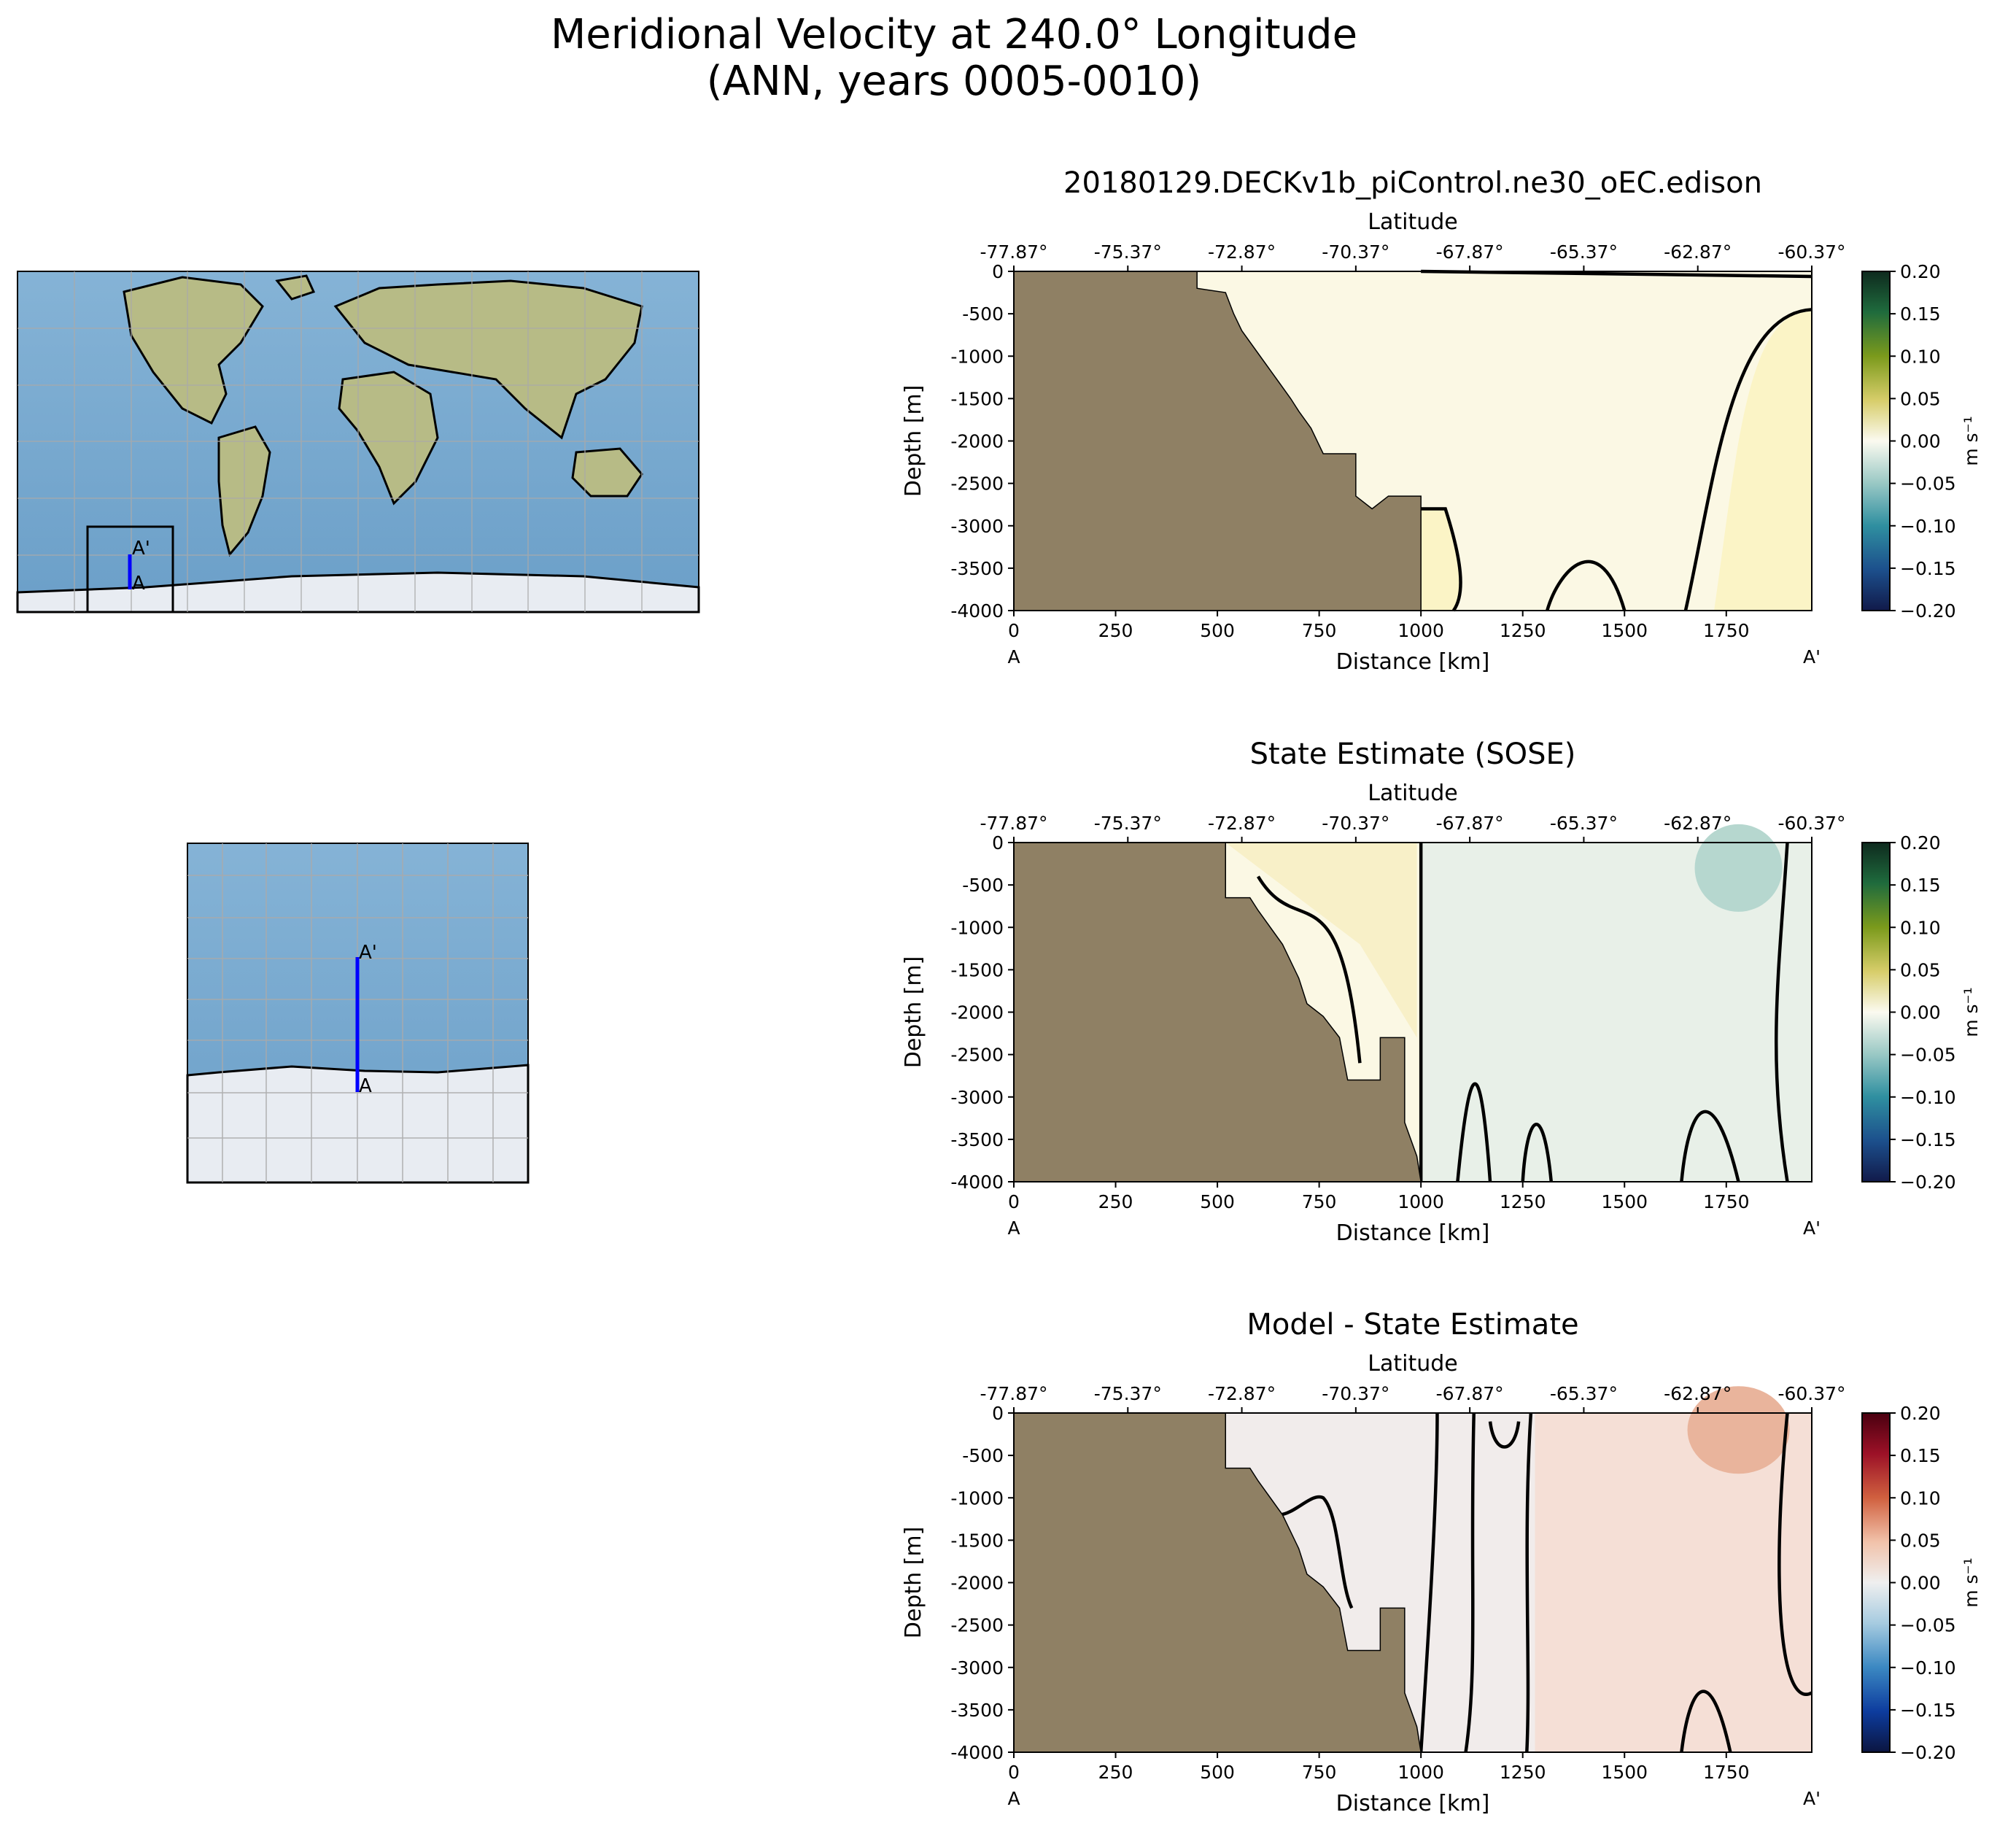 This screenshot has width=2016, height=1831. Describe the element at coordinates (130, 569) in the screenshot. I see `zoom-box` at that location.